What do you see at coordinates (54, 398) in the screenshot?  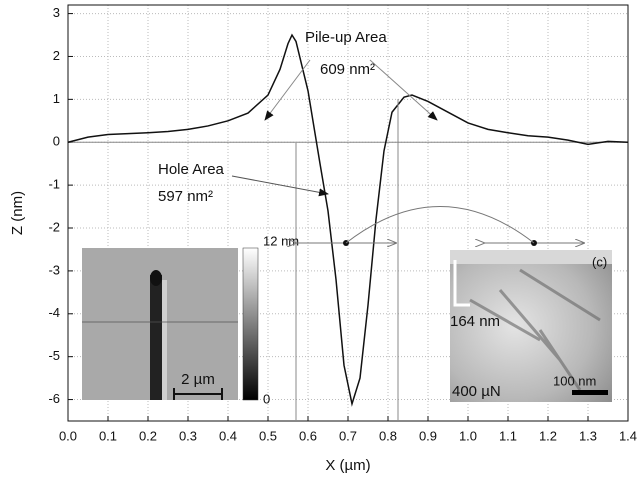 I see `y-tick-label: -6` at bounding box center [54, 398].